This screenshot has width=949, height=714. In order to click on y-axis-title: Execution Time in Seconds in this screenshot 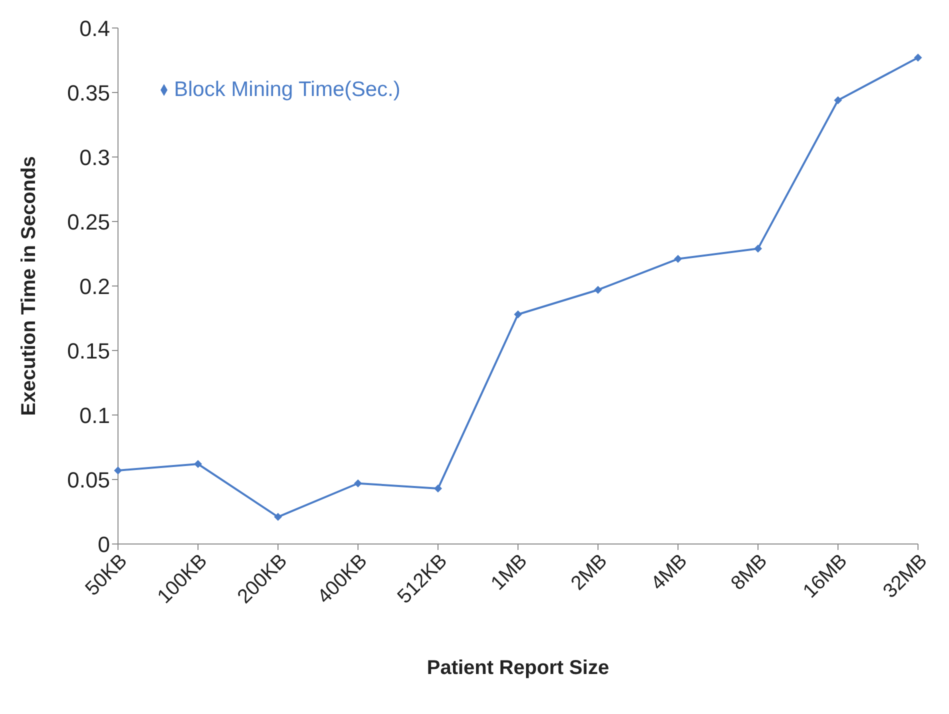, I will do `click(29, 286)`.